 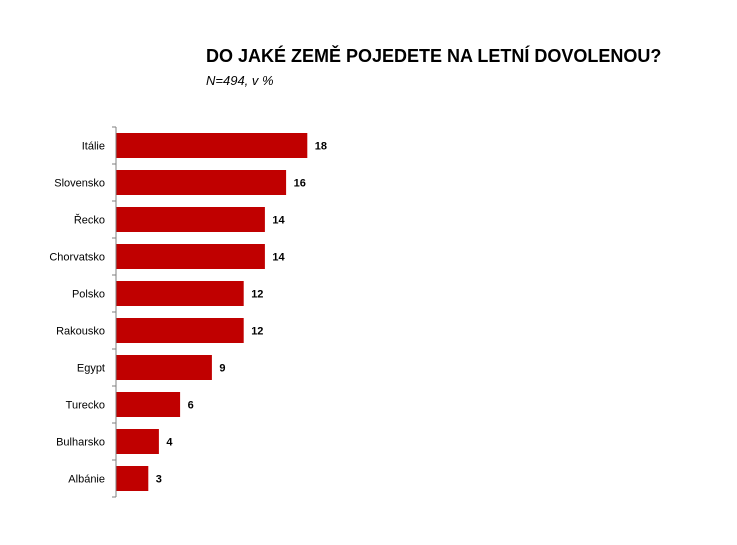 What do you see at coordinates (86, 480) in the screenshot?
I see `category-label: Albánie` at bounding box center [86, 480].